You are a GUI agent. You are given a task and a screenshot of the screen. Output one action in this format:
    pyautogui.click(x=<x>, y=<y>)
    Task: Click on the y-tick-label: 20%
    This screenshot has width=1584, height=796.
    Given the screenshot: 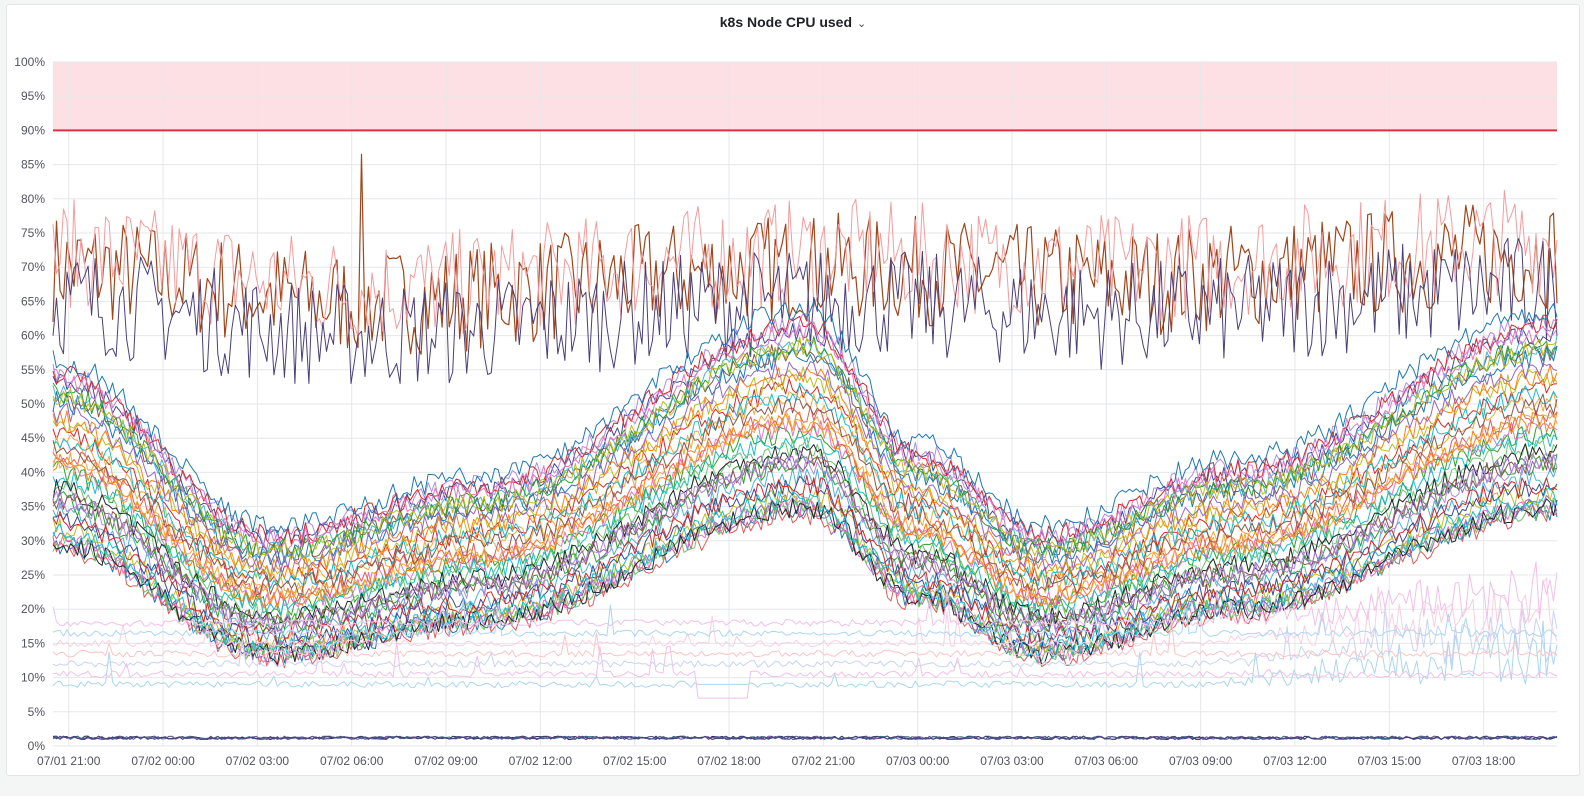 What is the action you would take?
    pyautogui.click(x=33, y=609)
    